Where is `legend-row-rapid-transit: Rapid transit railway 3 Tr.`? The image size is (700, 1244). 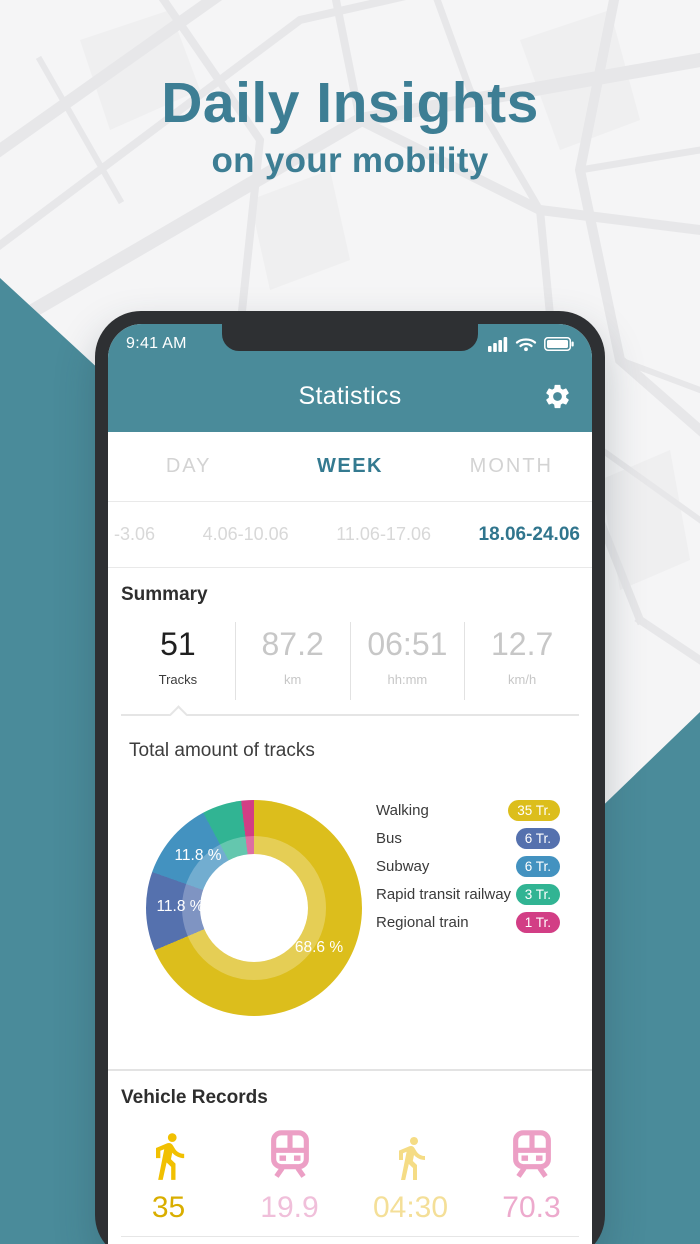
legend-row-rapid-transit: Rapid transit railway 3 Tr. is located at coordinates (468, 894).